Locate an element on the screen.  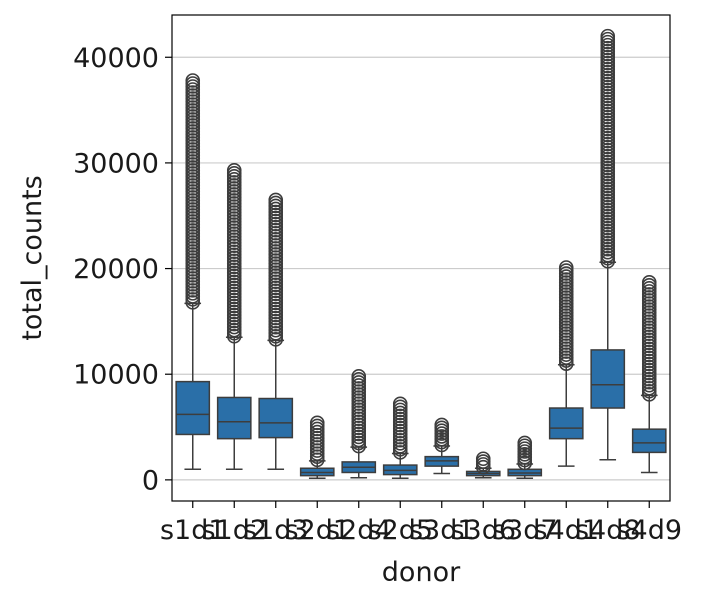
y-tick-label: 40000 is located at coordinates (116, 58).